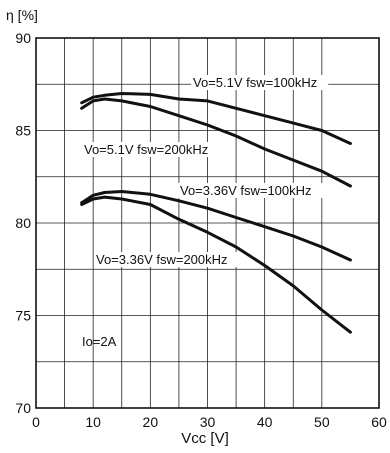 This screenshot has width=390, height=453. What do you see at coordinates (23, 316) in the screenshot?
I see `y-tick-label: 75` at bounding box center [23, 316].